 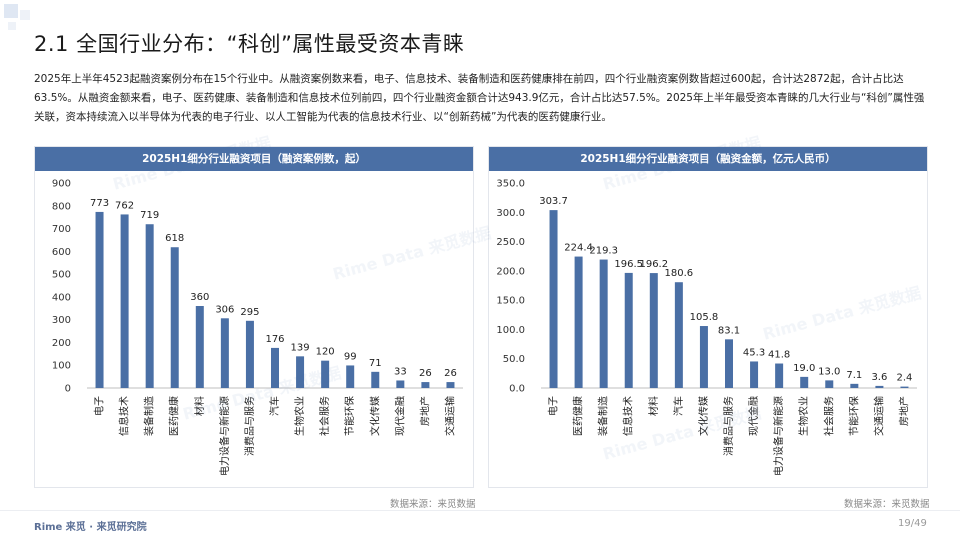 What do you see at coordinates (578, 248) in the screenshot?
I see `data-label: 224.4` at bounding box center [578, 248].